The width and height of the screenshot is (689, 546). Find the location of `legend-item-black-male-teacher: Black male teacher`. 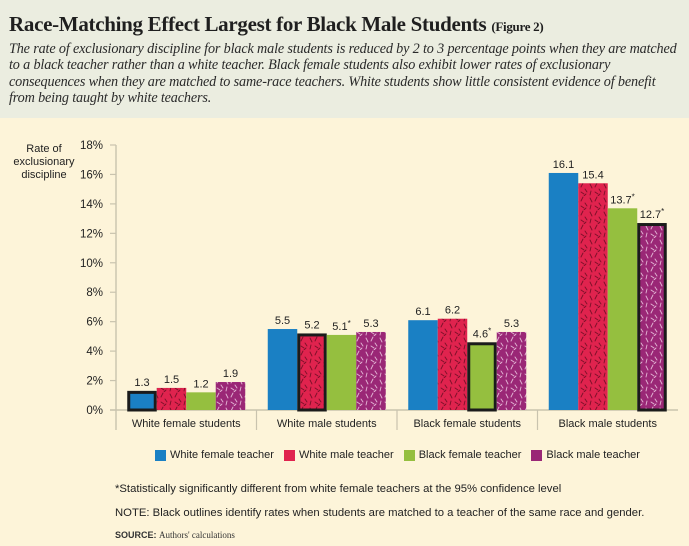

legend-item-black-male-teacher: Black male teacher is located at coordinates (585, 455).